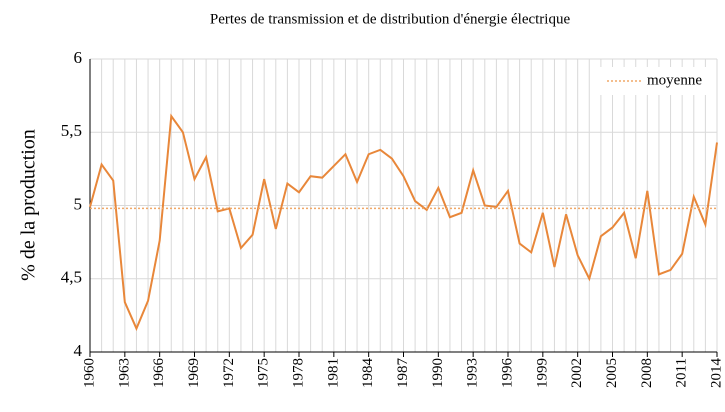 This screenshot has width=725, height=412. Describe the element at coordinates (264, 373) in the screenshot. I see `x-tick-label: 1975` at that location.